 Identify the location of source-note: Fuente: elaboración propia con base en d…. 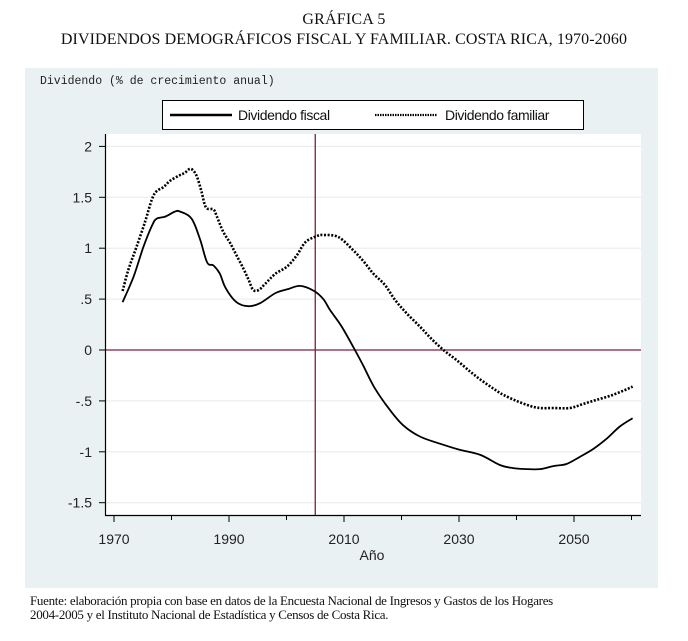
(355, 608).